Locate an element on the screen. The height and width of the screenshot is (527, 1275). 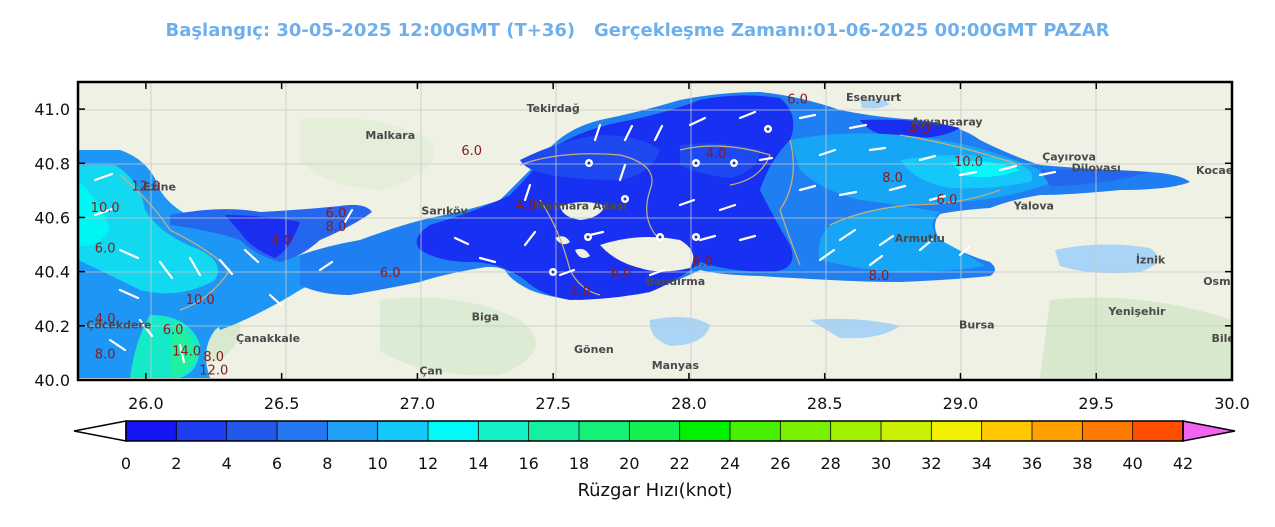
colorbar-tick-label: 26 is located at coordinates (780, 463).